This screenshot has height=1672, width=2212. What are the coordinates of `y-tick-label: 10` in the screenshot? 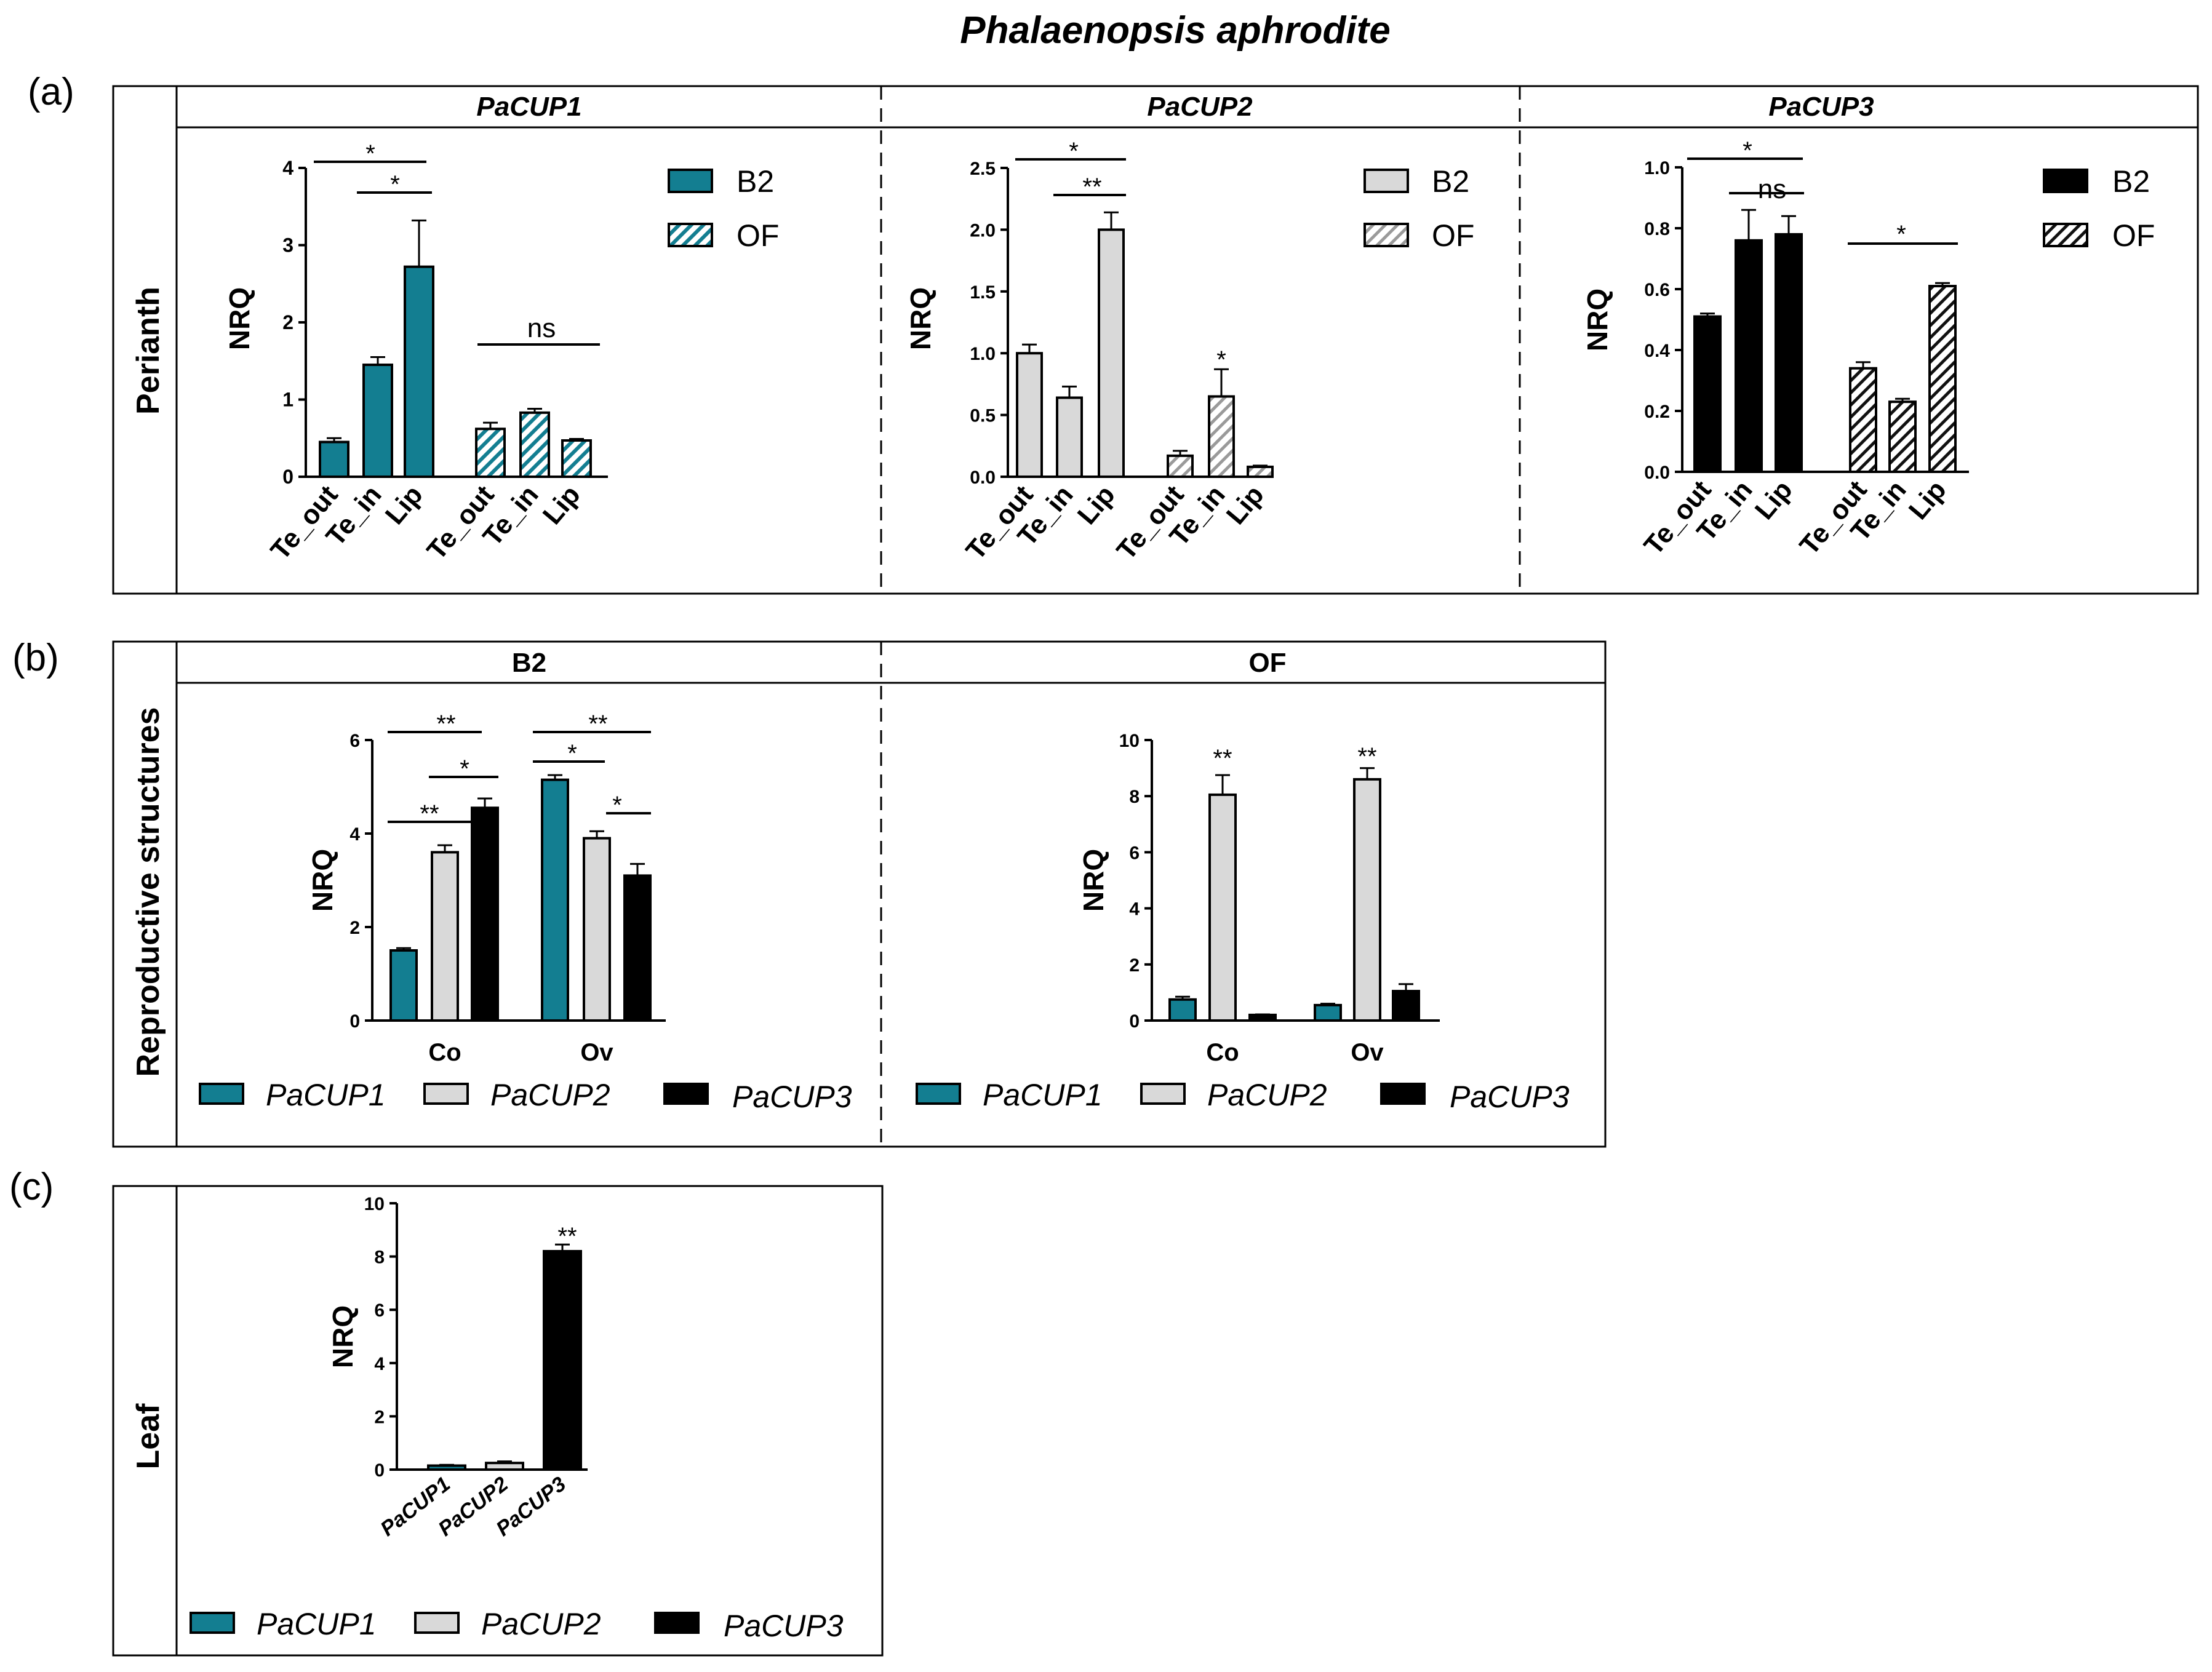 It's located at (374, 1204).